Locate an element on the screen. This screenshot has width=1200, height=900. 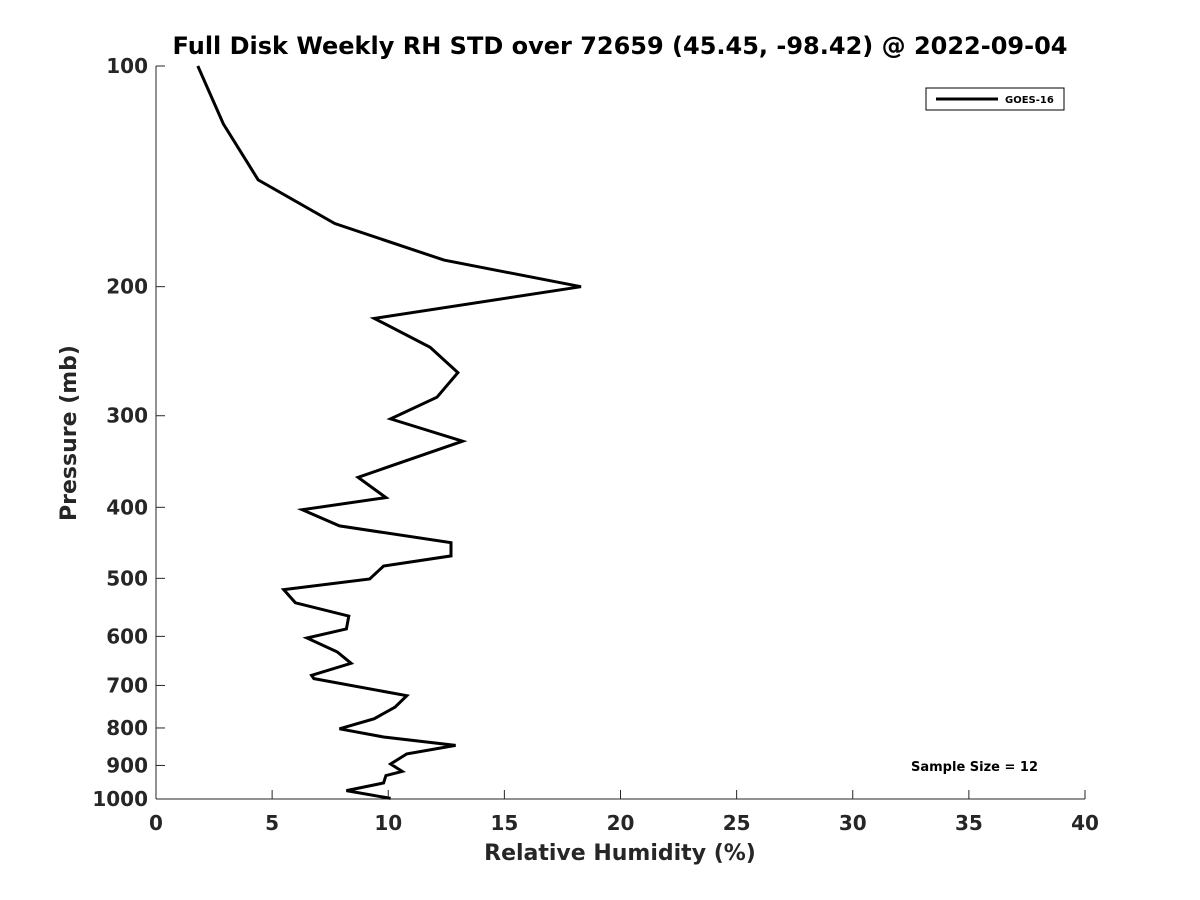
y-tick-label: 800 is located at coordinates (127, 728).